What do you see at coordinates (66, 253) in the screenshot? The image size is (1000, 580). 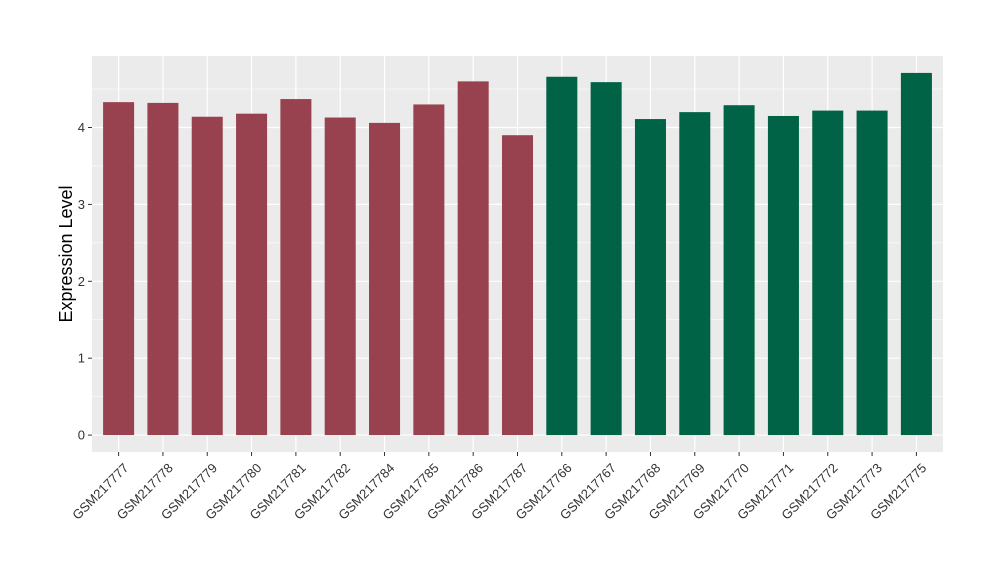 I see `y-axis-title: Expression Level` at bounding box center [66, 253].